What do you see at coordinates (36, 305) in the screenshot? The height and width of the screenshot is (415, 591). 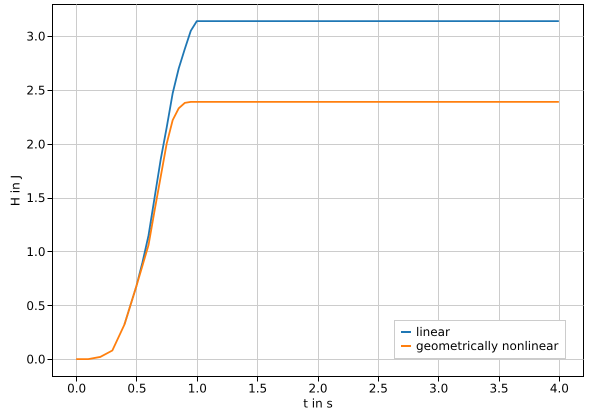 I see `y-tick-label: 0.5` at bounding box center [36, 305].